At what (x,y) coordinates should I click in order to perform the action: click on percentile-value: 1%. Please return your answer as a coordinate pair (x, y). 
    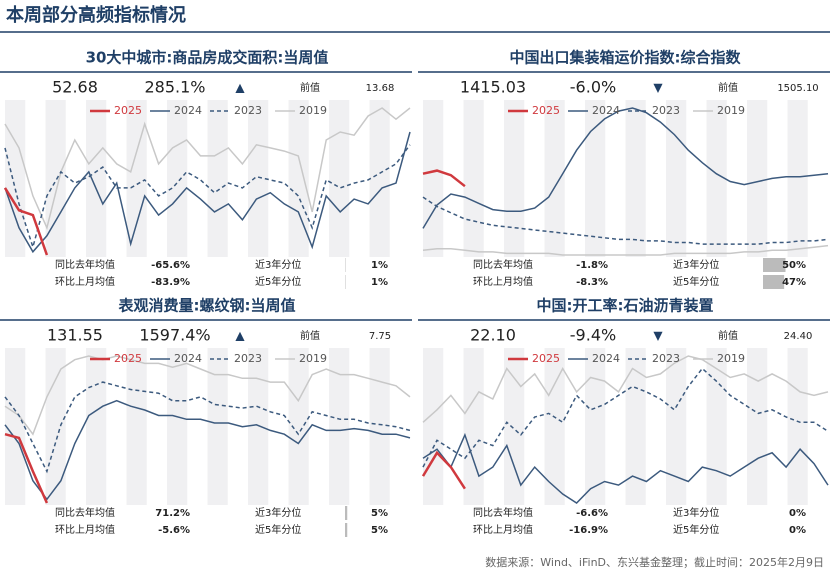
    Looking at the image, I should click on (379, 265).